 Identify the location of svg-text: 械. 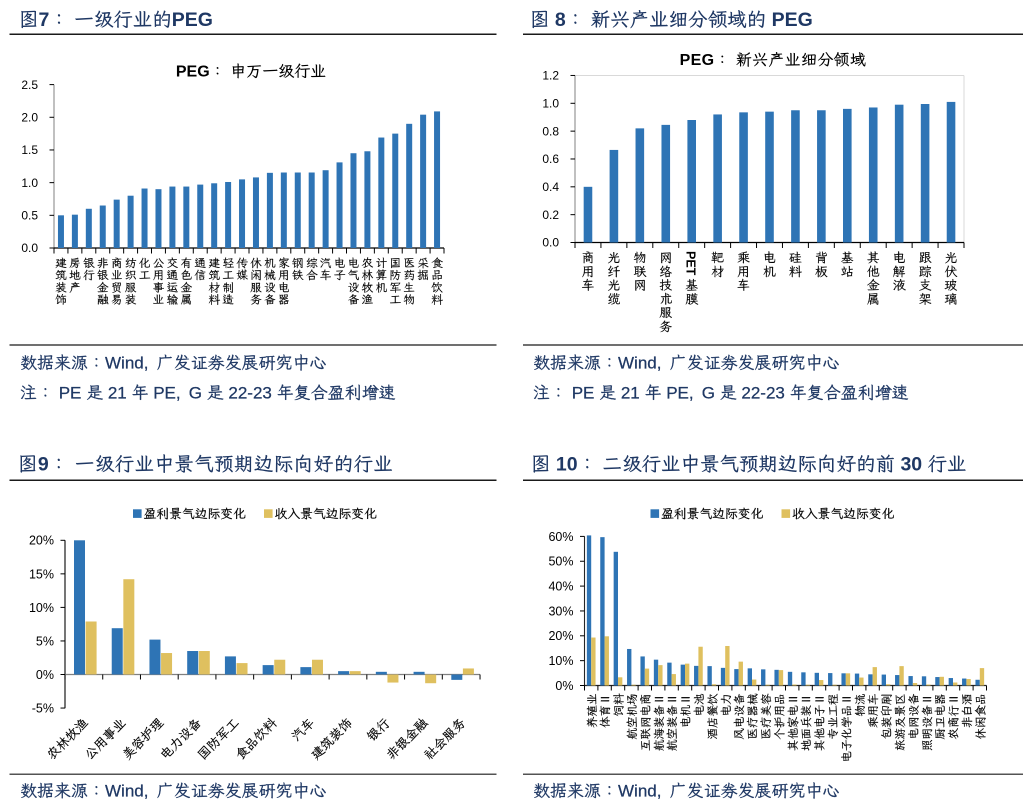
(270, 275).